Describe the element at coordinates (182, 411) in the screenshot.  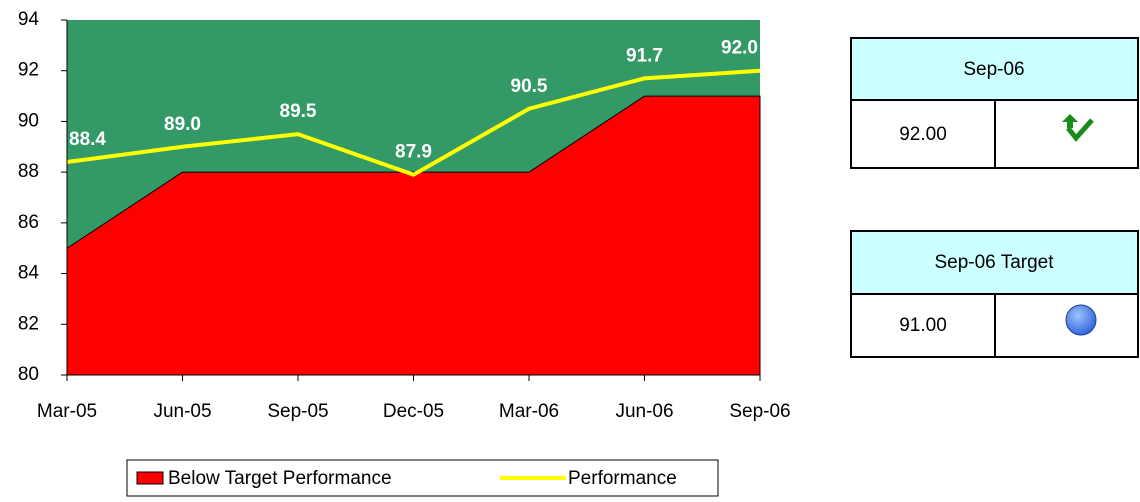
I see `x-tick-label: Jun-05` at that location.